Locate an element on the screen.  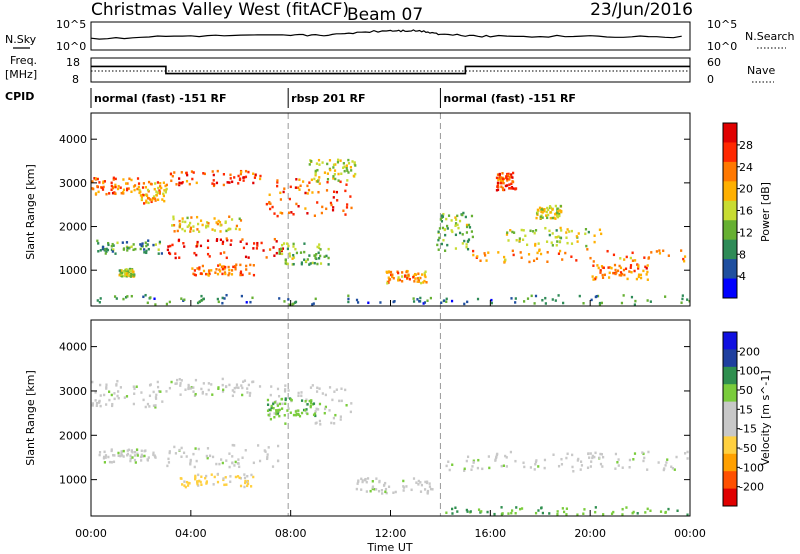
nsky-series-line is located at coordinates (386, 34).